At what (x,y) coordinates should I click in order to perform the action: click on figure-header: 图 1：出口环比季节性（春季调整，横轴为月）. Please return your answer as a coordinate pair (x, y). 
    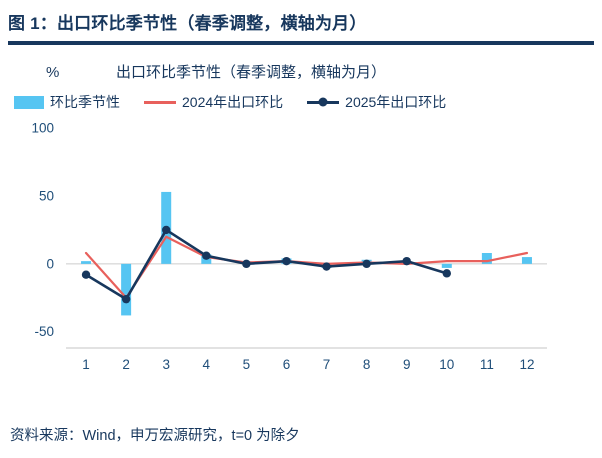
    Looking at the image, I should click on (301, 22).